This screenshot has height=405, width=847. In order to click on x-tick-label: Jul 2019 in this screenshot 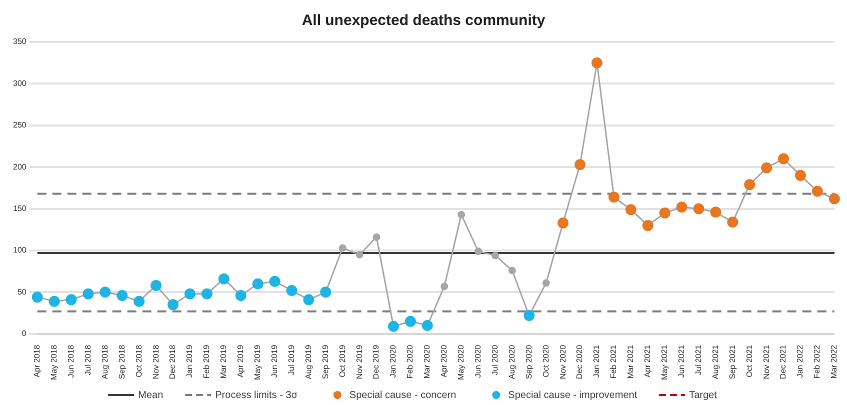, I will do `click(291, 360)`.